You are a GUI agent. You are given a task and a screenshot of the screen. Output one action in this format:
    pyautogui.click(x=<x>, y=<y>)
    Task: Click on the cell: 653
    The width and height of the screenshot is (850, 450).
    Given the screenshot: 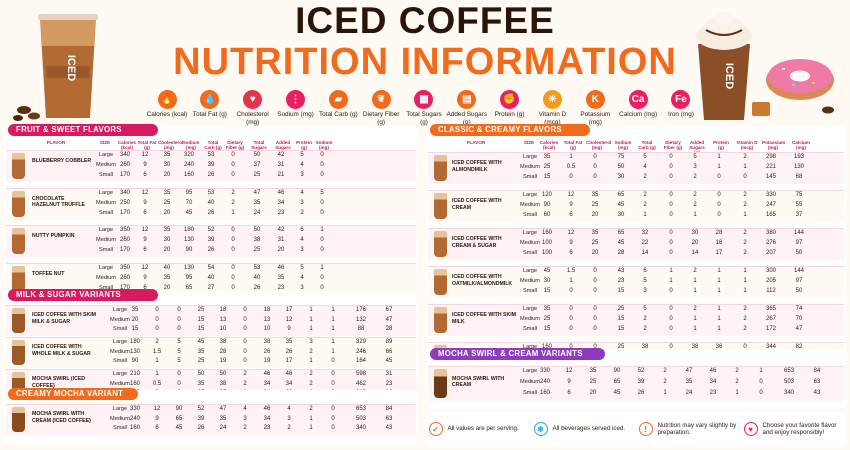 What is the action you would take?
    pyautogui.click(x=360, y=409)
    